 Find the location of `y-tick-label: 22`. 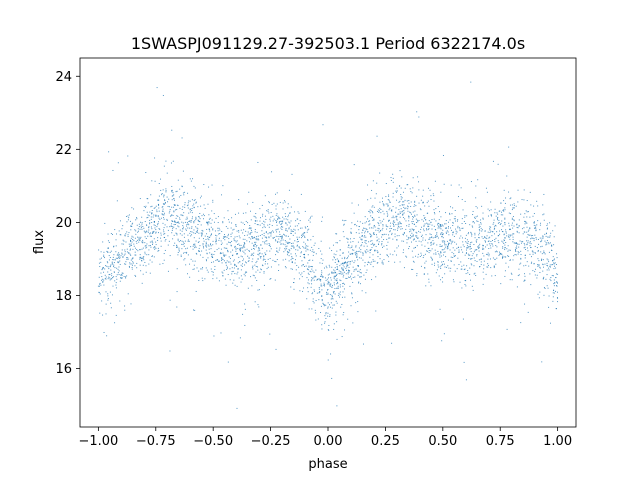

y-tick-label: 22 is located at coordinates (63, 150).